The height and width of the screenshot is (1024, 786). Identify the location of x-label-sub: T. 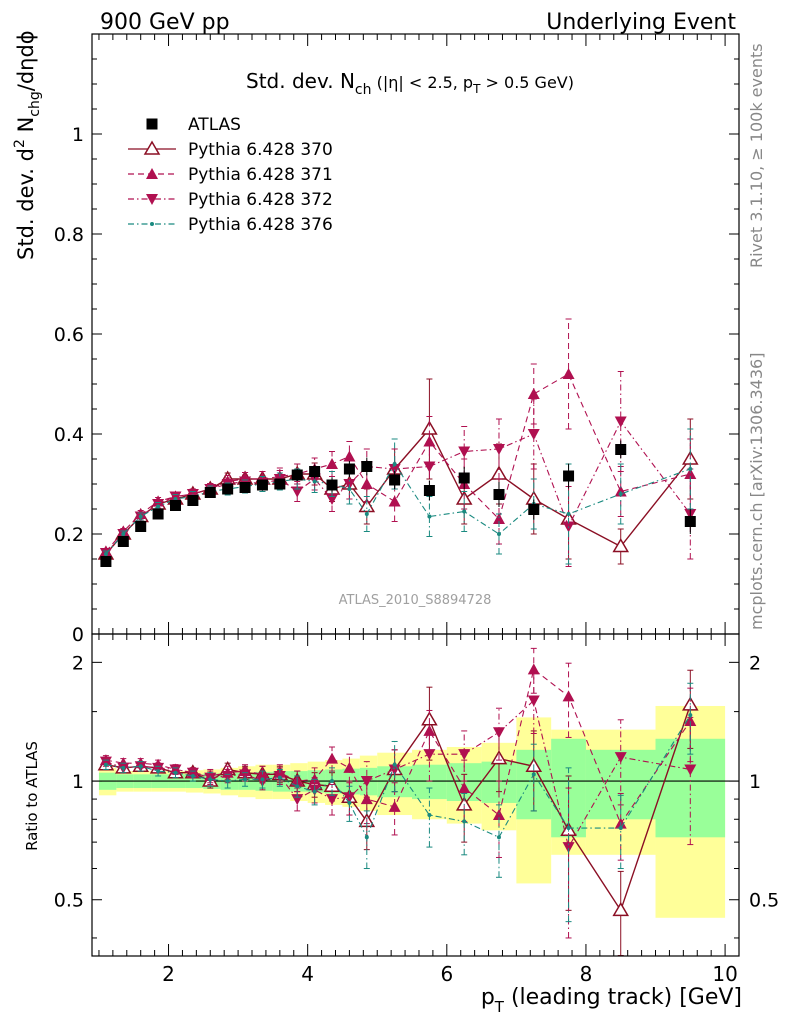
(499, 1007).